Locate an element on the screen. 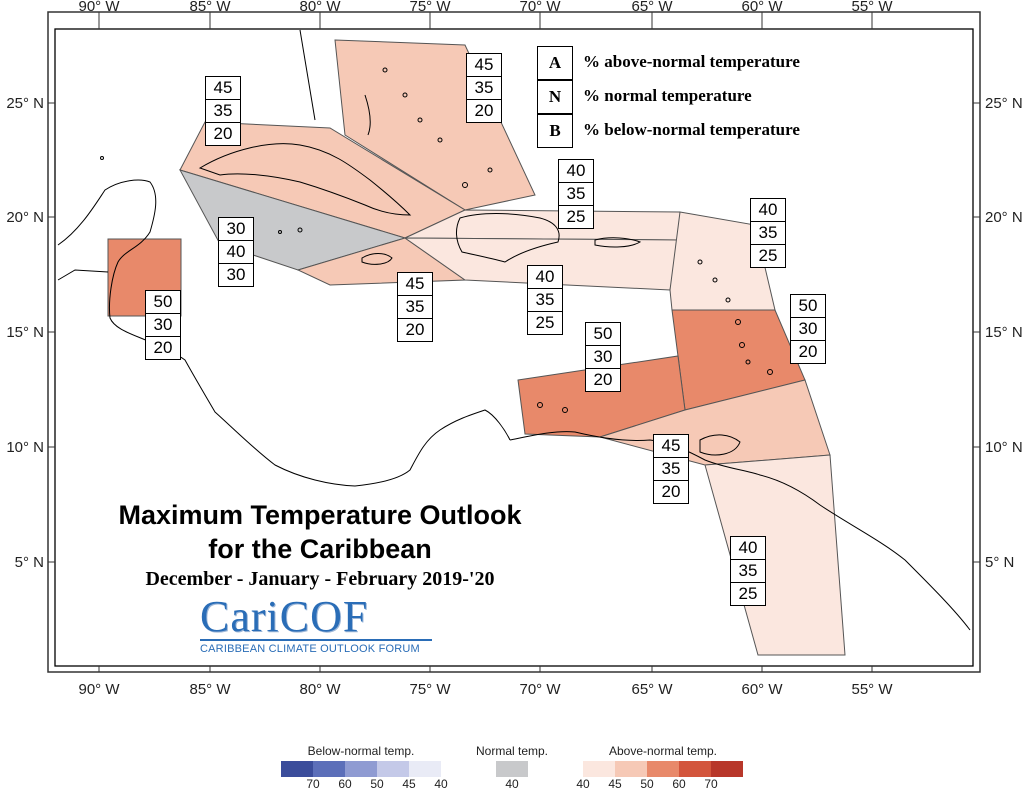  colorbar-ticks: 40 is located at coordinates (512, 784).